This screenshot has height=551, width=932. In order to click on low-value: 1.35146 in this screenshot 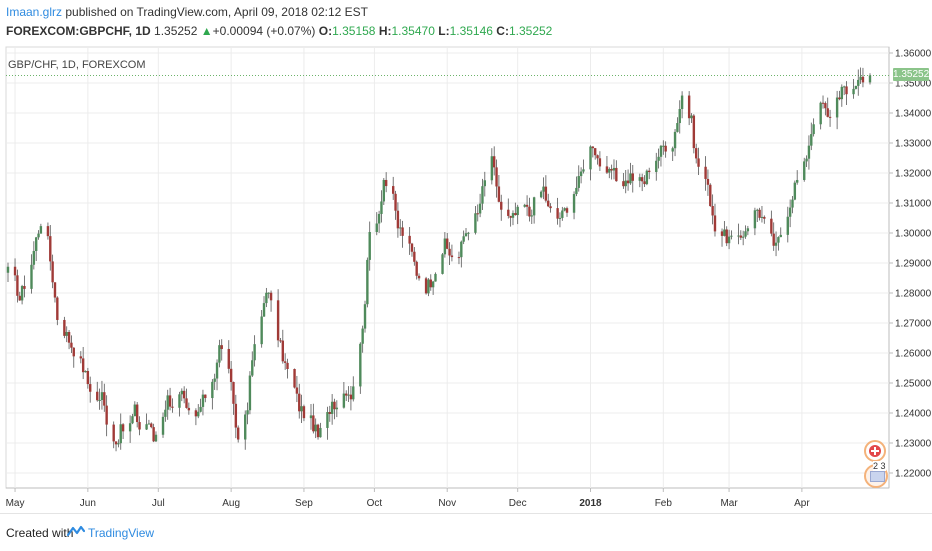, I will do `click(471, 31)`.